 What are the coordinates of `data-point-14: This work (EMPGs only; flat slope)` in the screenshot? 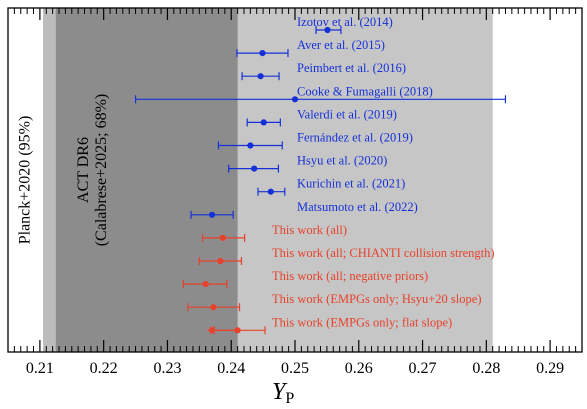 It's located at (329, 325).